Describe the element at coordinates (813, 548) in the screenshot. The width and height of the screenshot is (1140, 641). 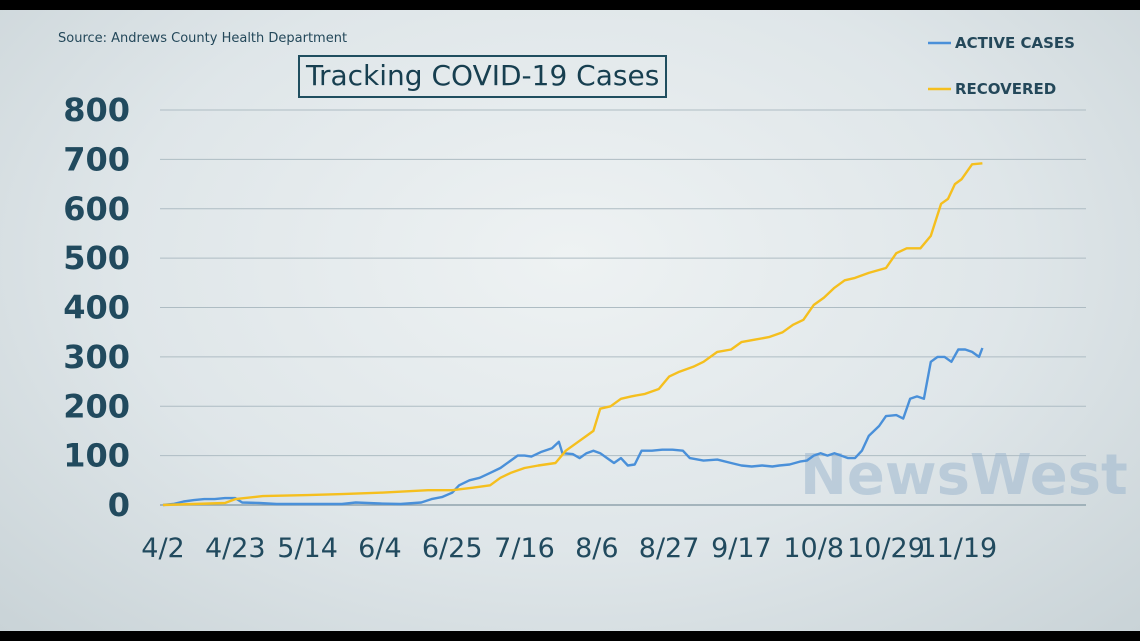
I see `x-tick-label: 10/8` at that location.